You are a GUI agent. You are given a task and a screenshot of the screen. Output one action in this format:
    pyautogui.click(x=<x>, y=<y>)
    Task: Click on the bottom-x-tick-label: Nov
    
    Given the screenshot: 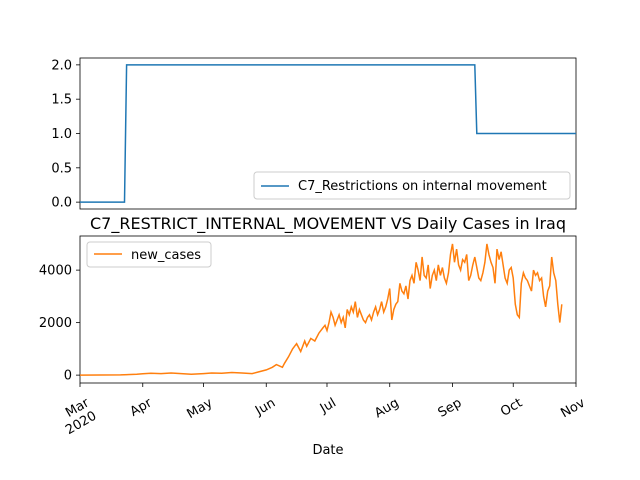 What is the action you would take?
    pyautogui.click(x=573, y=408)
    